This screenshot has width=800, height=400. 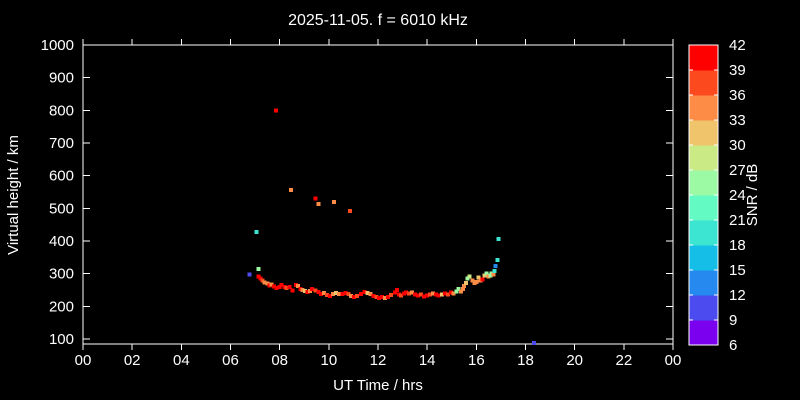 I want to click on y-axis-label: Virtual height / km, so click(x=13, y=195).